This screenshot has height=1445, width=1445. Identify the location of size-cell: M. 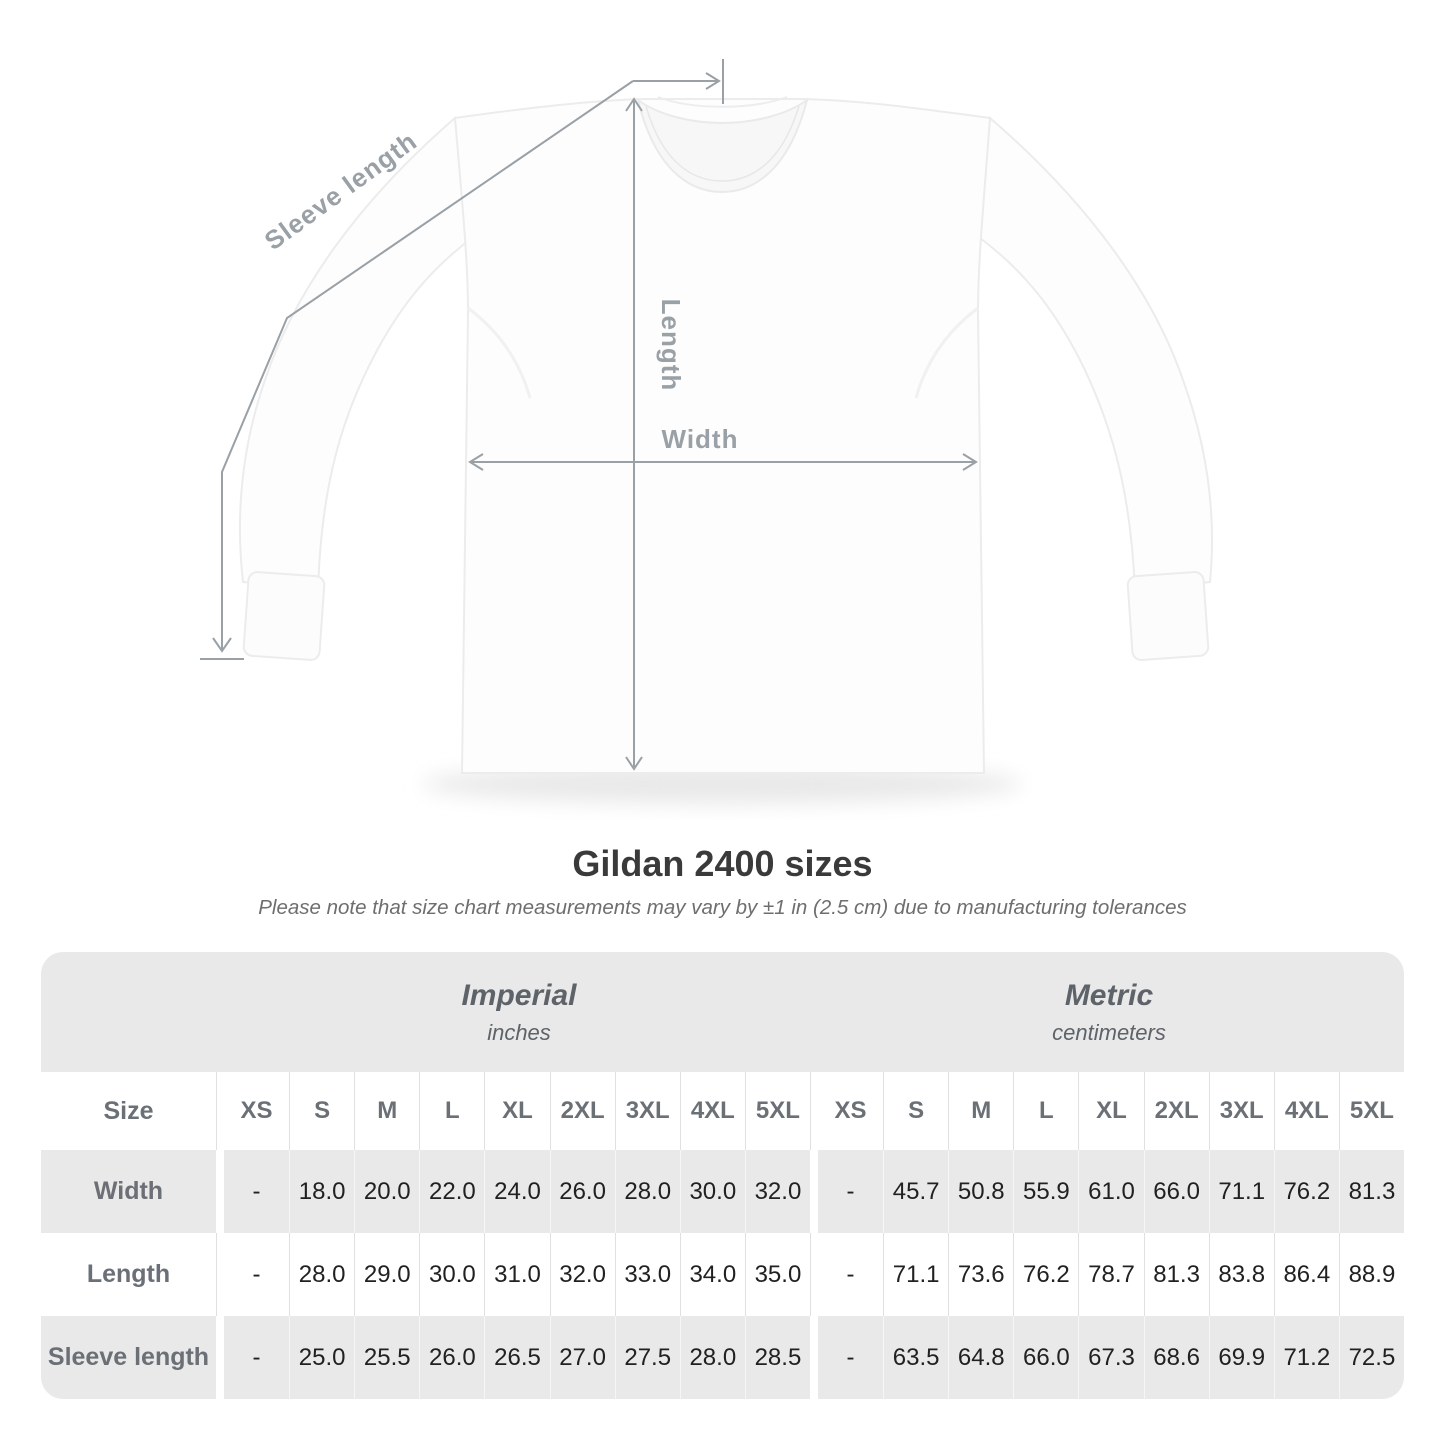
(387, 1111).